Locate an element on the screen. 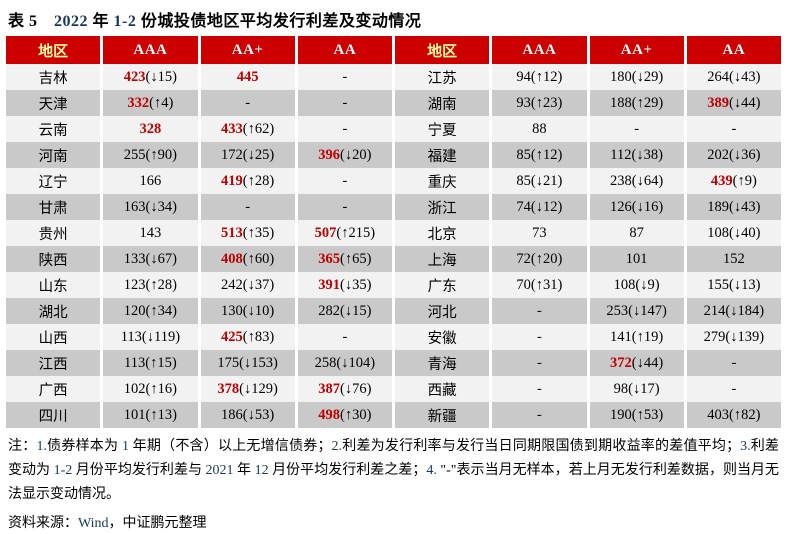 The image size is (787, 534). spread-value-cell: 73 is located at coordinates (539, 233).